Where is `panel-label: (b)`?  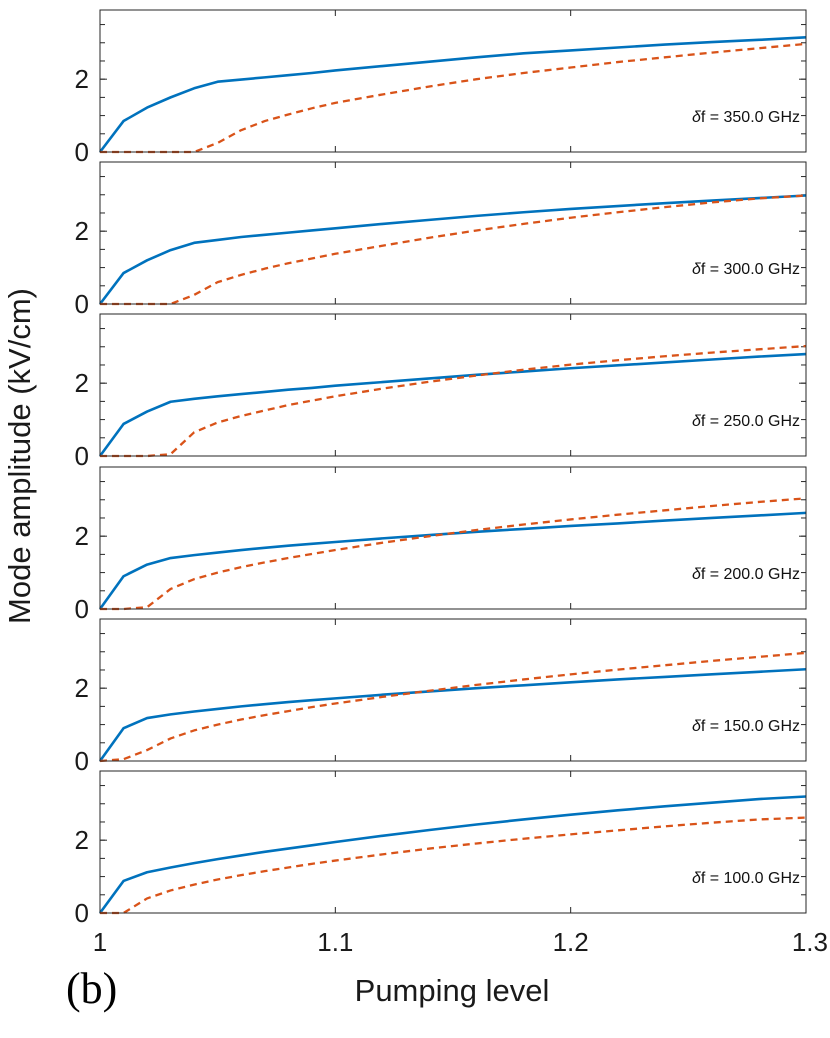
panel-label: (b) is located at coordinates (91, 988).